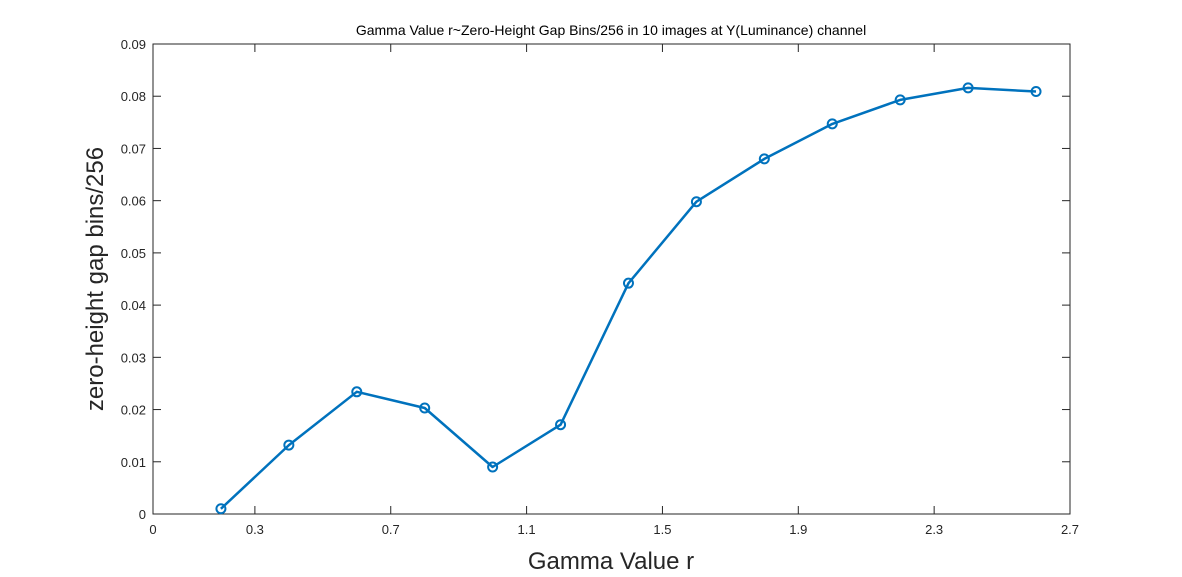  Describe the element at coordinates (152, 529) in the screenshot. I see `x-tick-label: 0` at that location.